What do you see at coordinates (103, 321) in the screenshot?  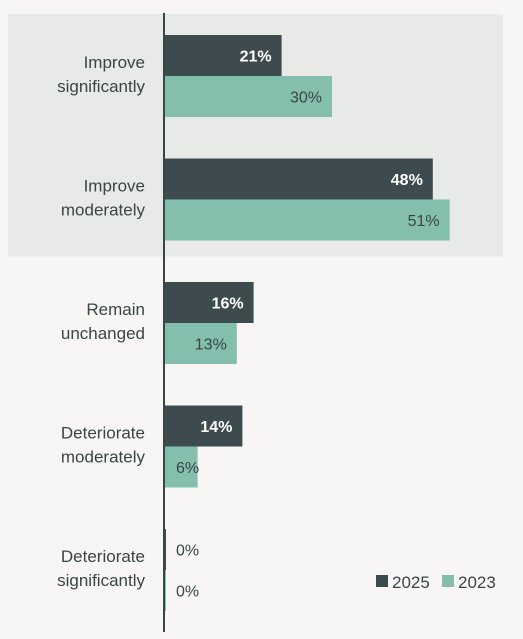 I see `category-label: Remain unchanged` at bounding box center [103, 321].